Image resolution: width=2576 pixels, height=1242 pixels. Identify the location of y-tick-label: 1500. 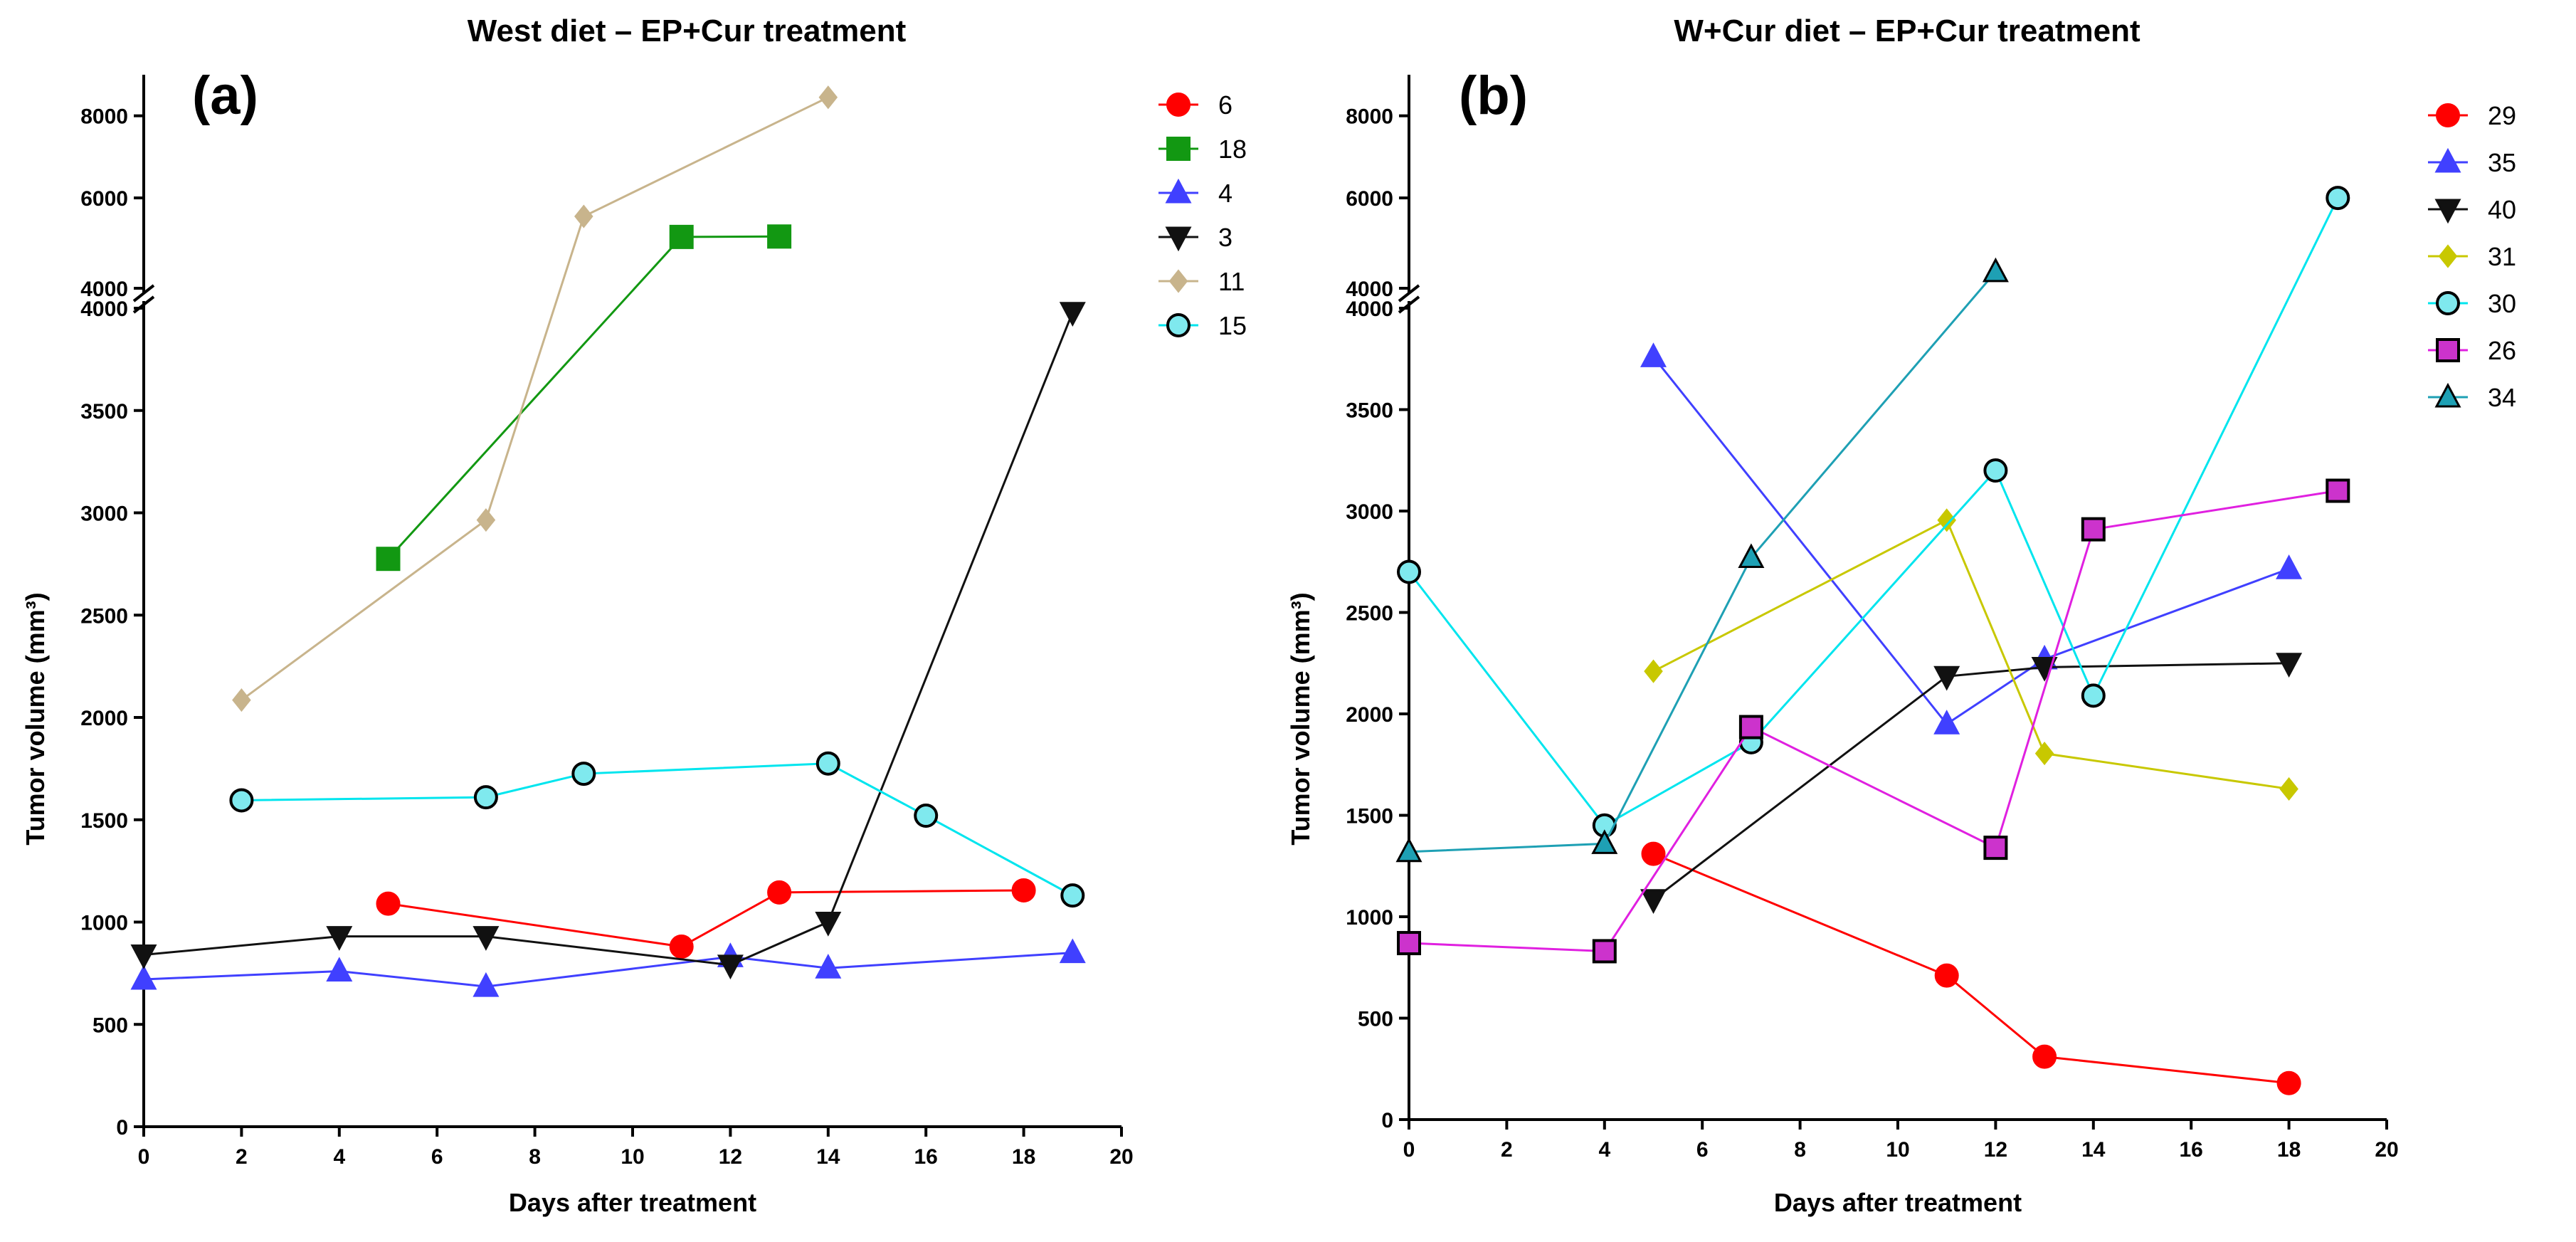
(1369, 816).